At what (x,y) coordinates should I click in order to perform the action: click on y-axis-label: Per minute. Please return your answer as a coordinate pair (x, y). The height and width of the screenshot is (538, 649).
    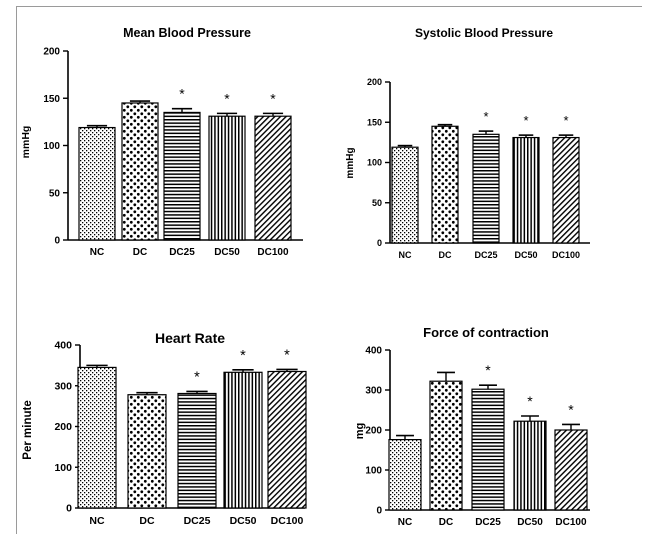
    Looking at the image, I should click on (28, 429).